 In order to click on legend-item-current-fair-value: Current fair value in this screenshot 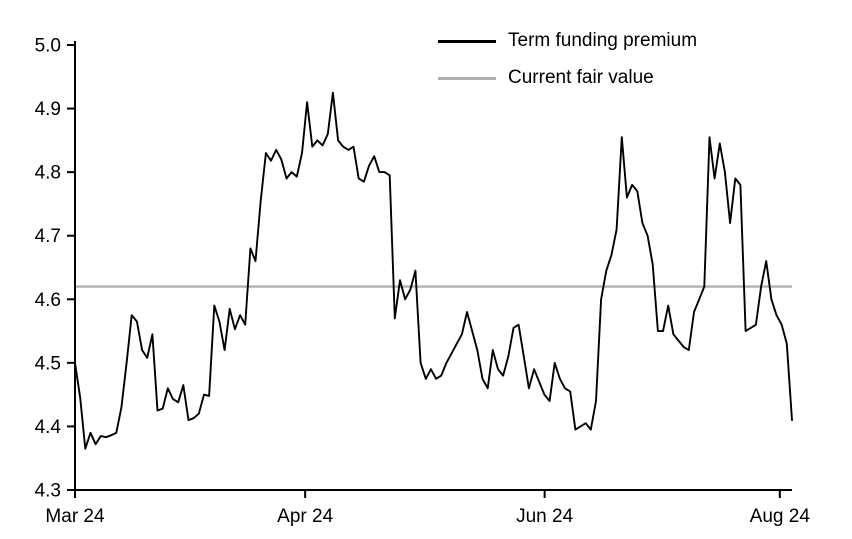, I will do `click(567, 78)`.